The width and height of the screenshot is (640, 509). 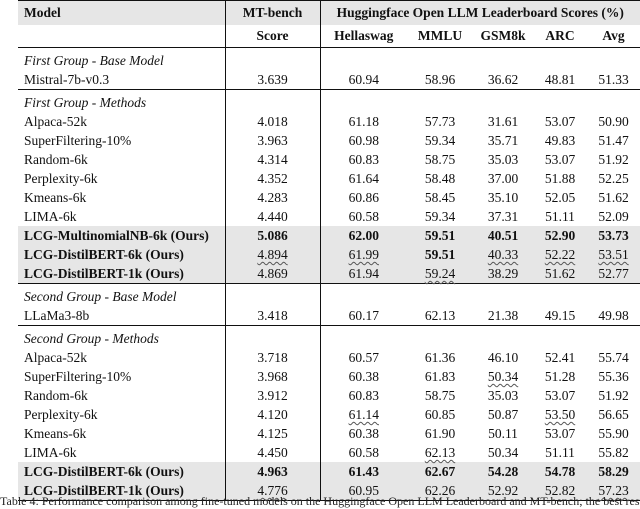 What do you see at coordinates (122, 336) in the screenshot?
I see `group-label: Second Group - Methods` at bounding box center [122, 336].